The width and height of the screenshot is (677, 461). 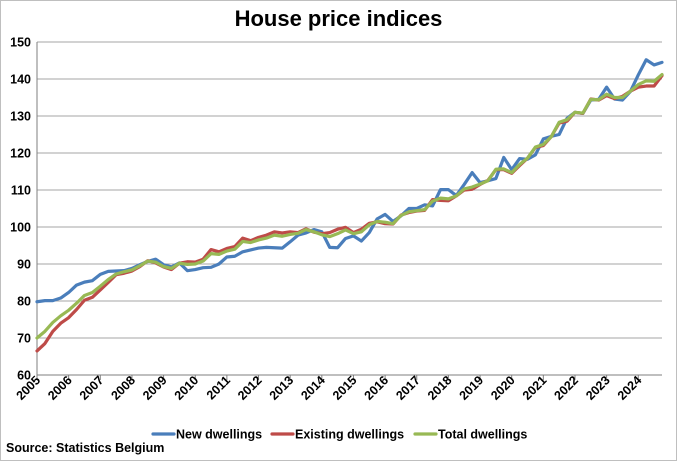 I want to click on x-tick-label: 2006, so click(x=60, y=388).